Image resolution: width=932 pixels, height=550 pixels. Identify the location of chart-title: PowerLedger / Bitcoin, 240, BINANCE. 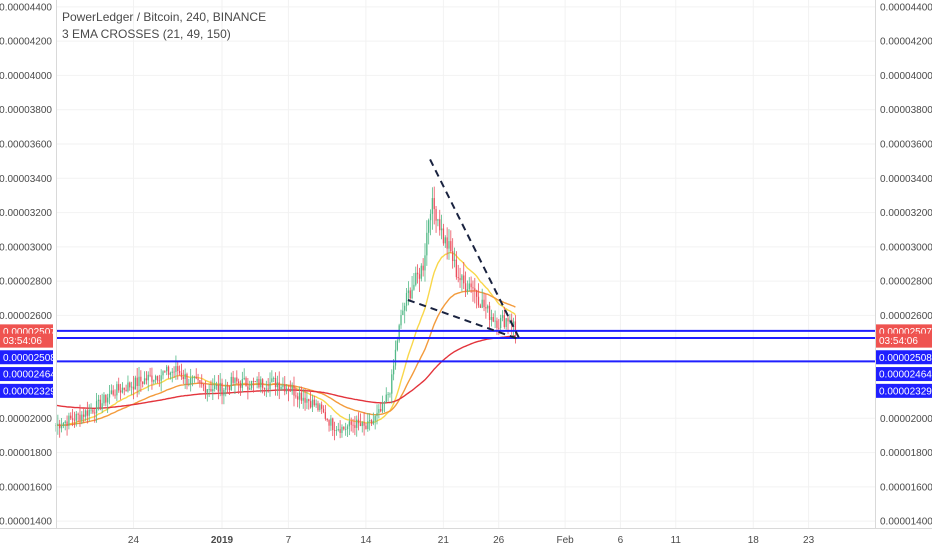
(164, 17).